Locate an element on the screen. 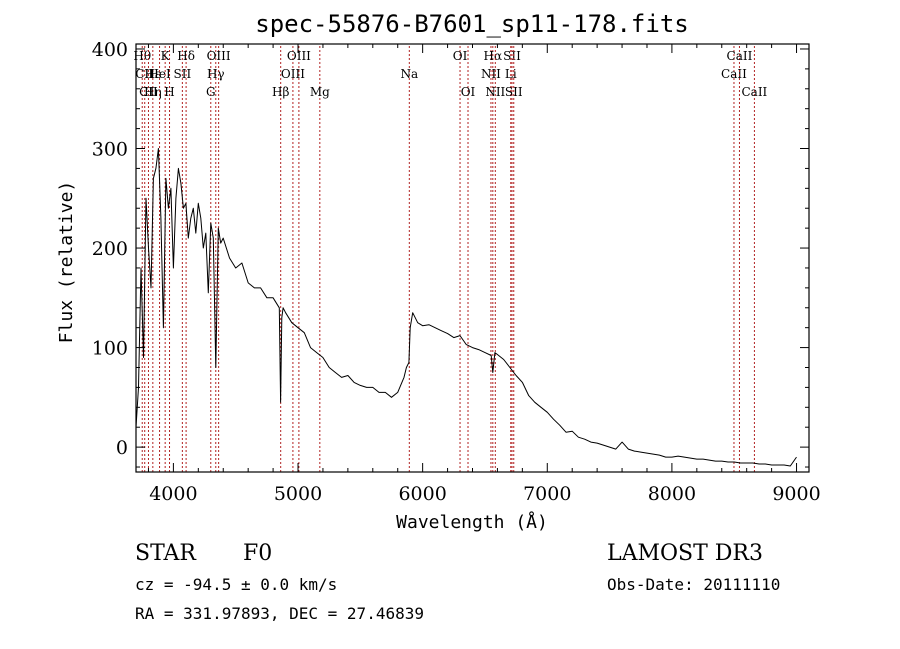 The image size is (900, 649). redshift-readout: cz = -94.5 ± 0.0 km/s is located at coordinates (236, 584).